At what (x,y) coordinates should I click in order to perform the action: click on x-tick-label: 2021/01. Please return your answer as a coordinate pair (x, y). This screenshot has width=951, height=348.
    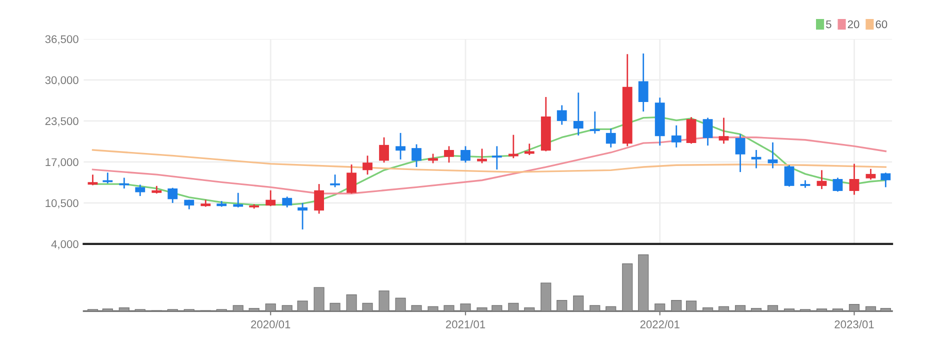
    Looking at the image, I should click on (466, 324).